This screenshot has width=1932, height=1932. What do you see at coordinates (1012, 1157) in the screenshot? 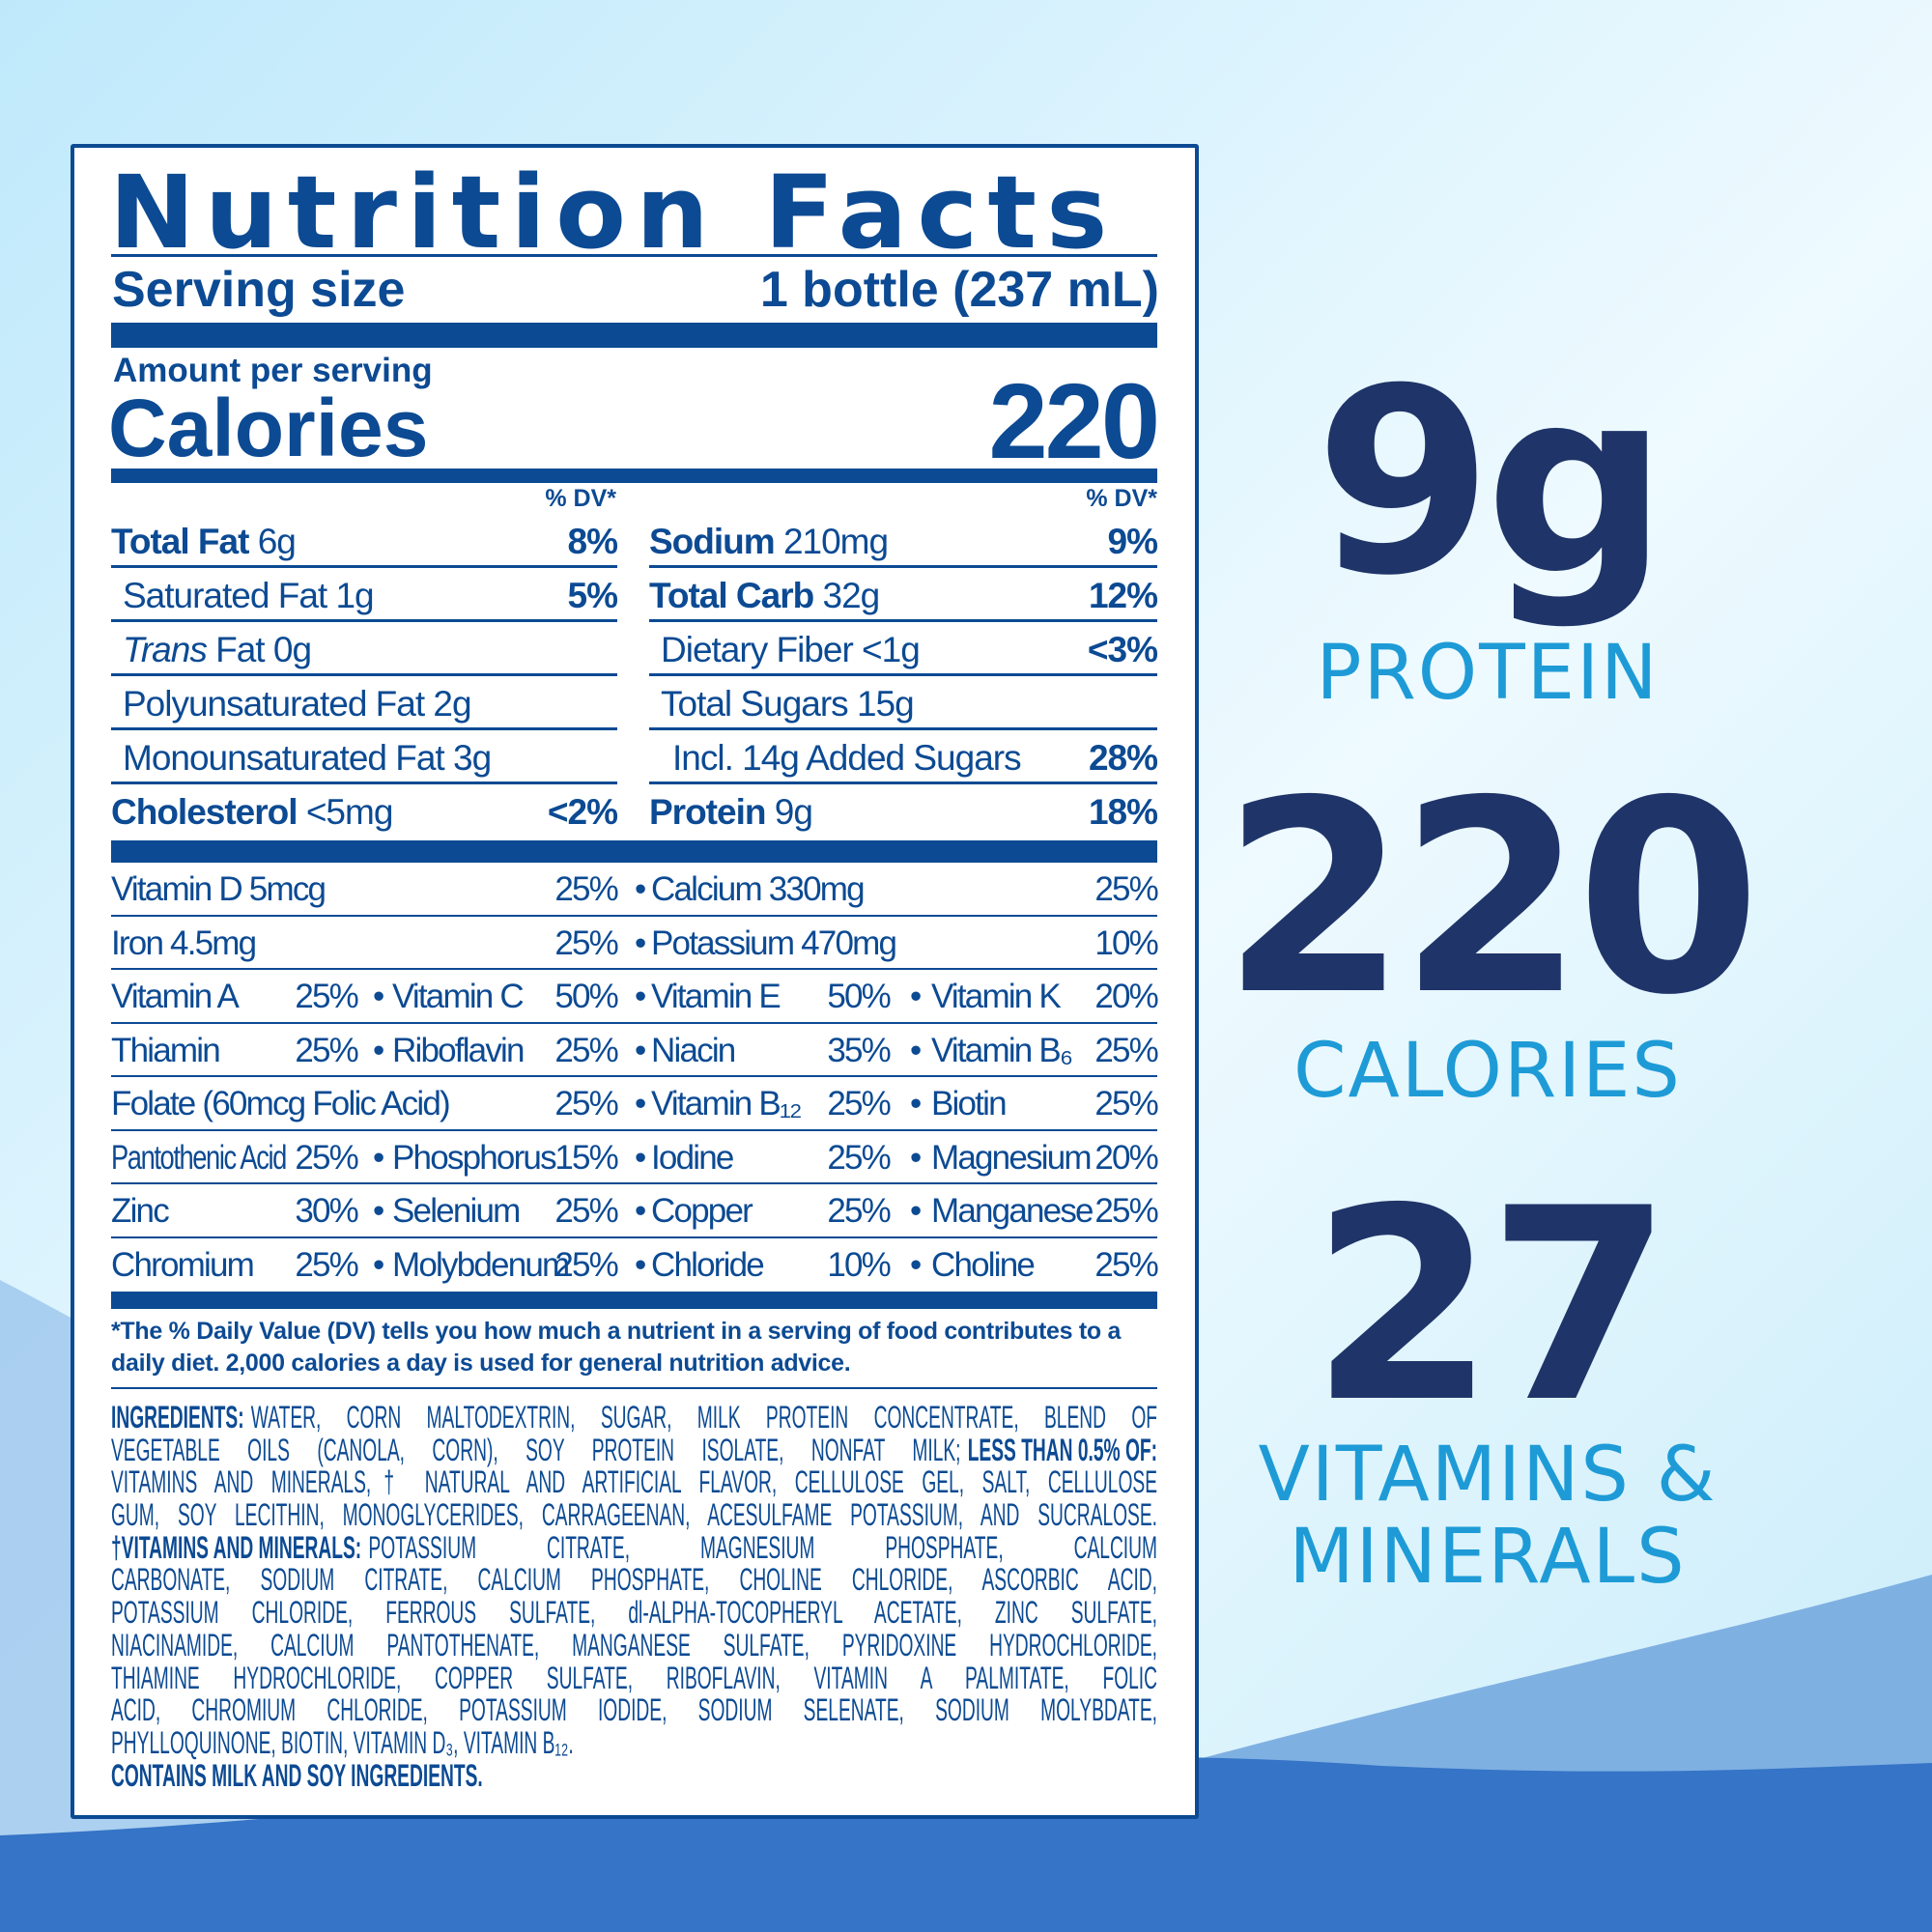
I see `vitamin-name: Magnesium` at bounding box center [1012, 1157].